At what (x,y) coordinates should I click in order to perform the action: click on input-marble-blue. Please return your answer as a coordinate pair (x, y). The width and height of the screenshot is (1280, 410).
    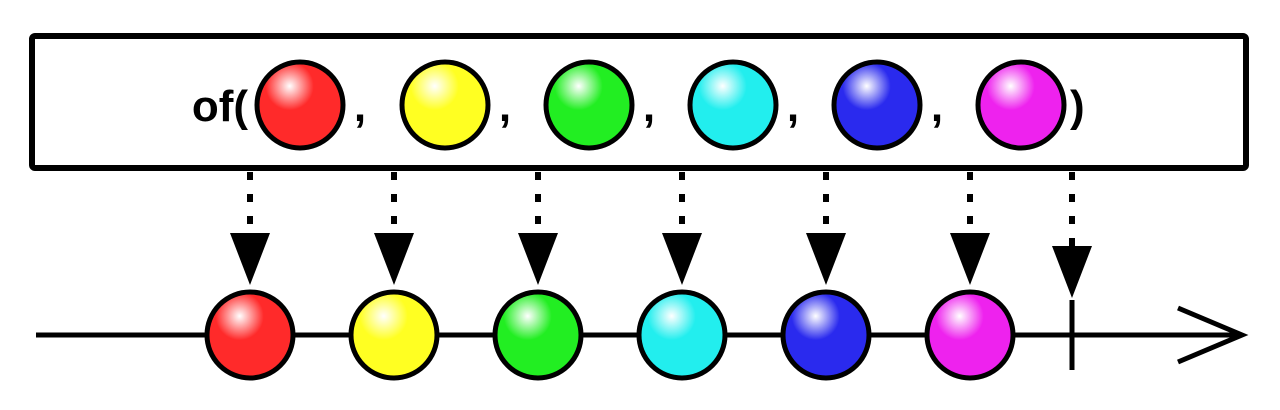
    Looking at the image, I should click on (877, 105).